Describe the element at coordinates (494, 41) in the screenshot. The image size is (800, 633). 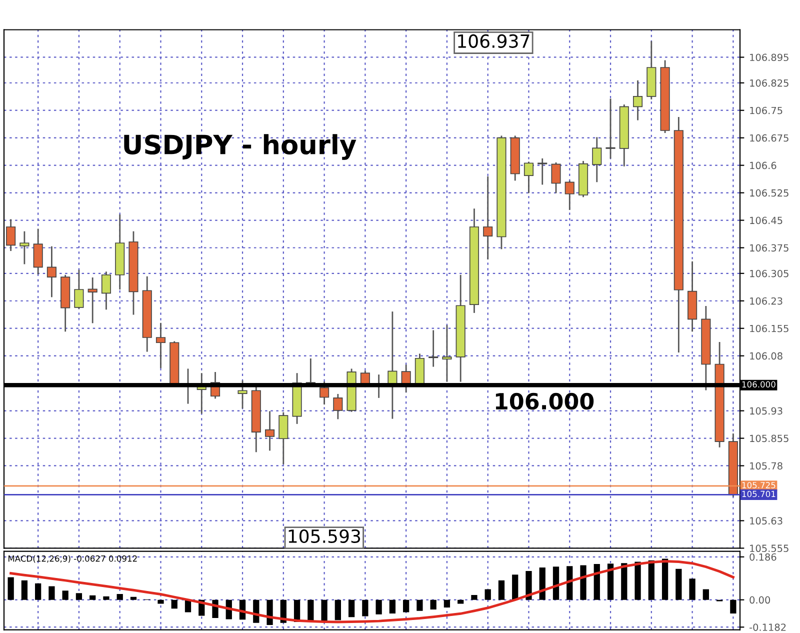
I see `annotation: 106.937` at that location.